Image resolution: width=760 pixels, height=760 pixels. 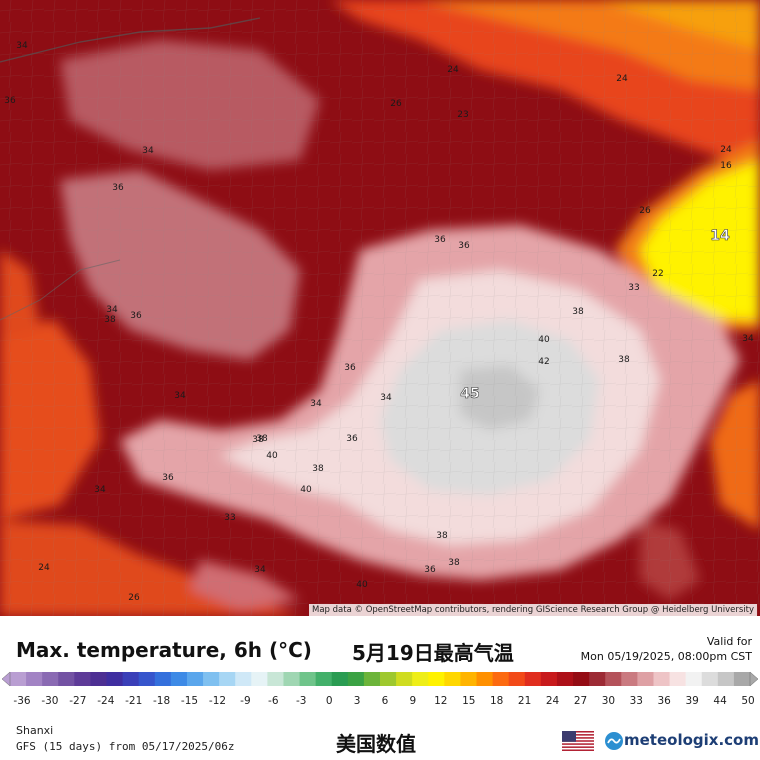 I want to click on scale-left-arrow, so click(x=6, y=679).